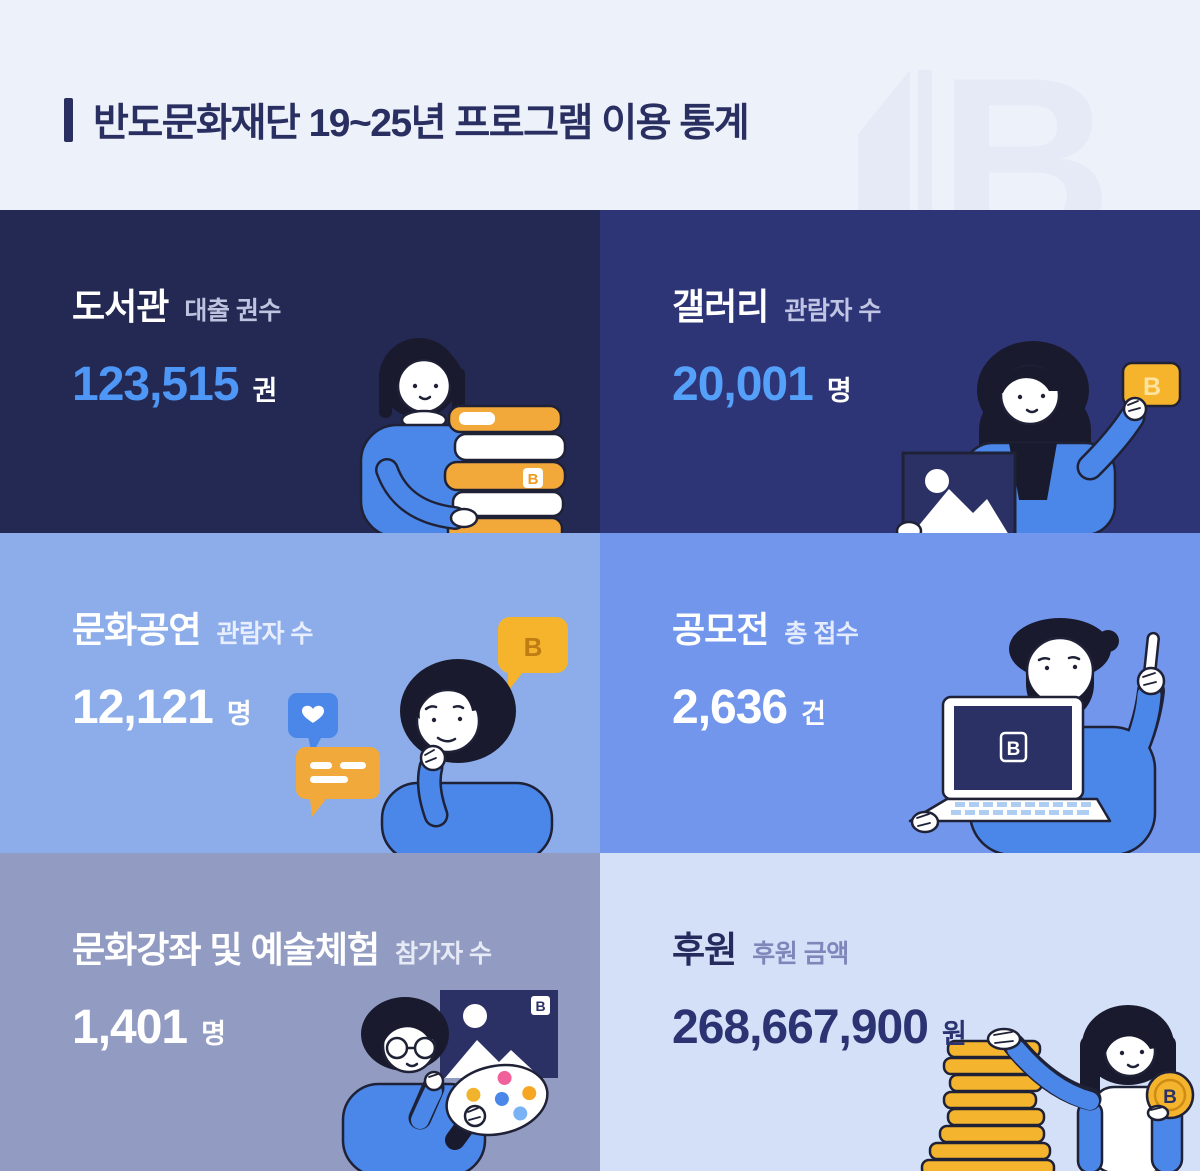  What do you see at coordinates (800, 954) in the screenshot?
I see `panel-subtitle: 후원 금액` at bounding box center [800, 954].